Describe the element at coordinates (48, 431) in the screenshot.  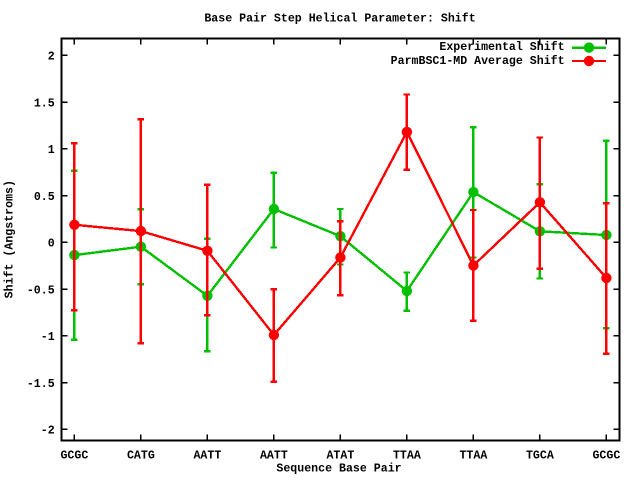
I see `svg-text: -2` at that location.